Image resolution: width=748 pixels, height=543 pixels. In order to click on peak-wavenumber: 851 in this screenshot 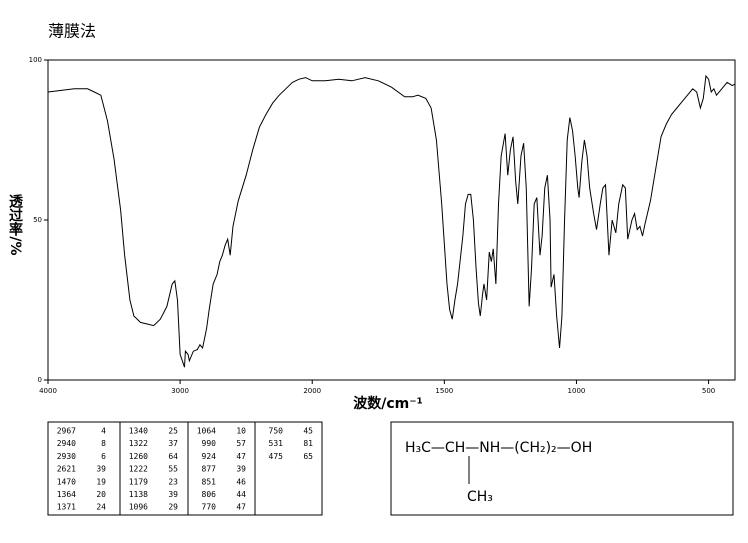, I will do `click(209, 481)`.